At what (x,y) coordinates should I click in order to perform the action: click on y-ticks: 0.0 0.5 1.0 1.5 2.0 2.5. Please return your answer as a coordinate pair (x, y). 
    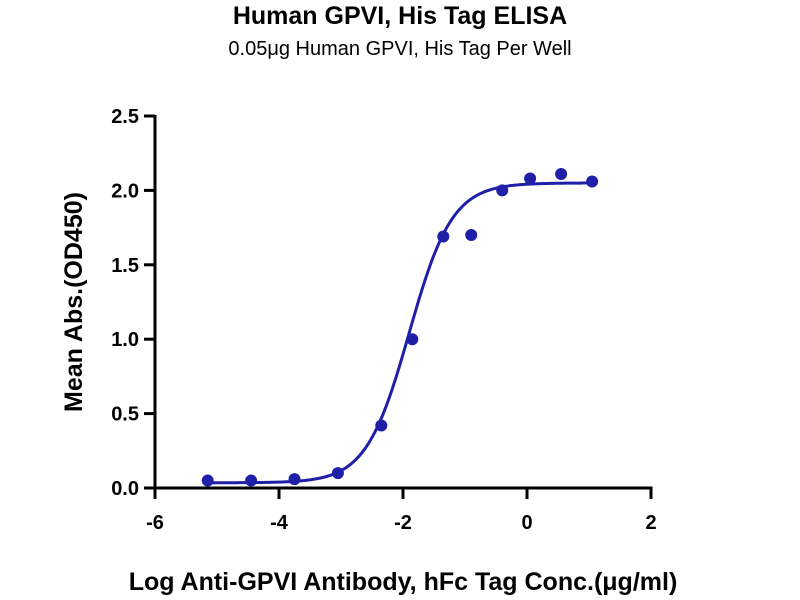
    Looking at the image, I should click on (133, 303).